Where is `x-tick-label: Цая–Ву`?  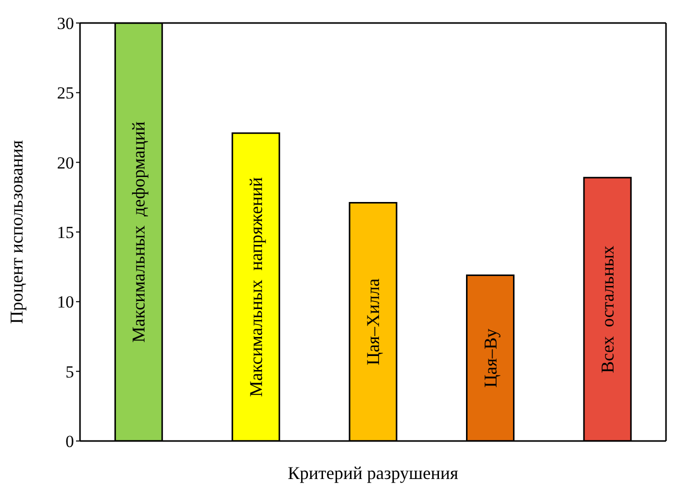 x-tick-label: Цая–Ву is located at coordinates (490, 358).